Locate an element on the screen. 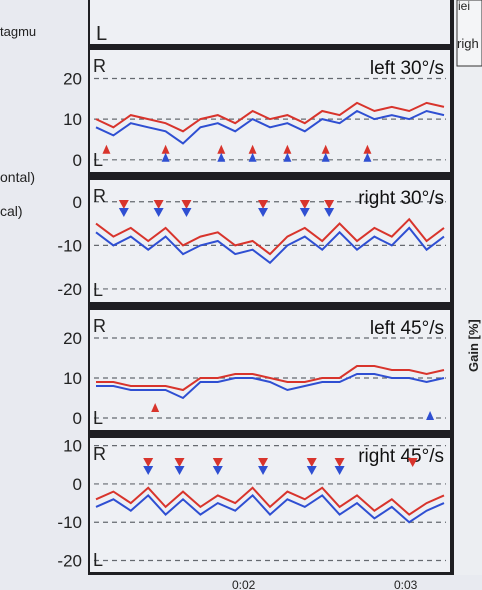 The width and height of the screenshot is (482, 590). panel-top-partial-L: L is located at coordinates (101, 34).